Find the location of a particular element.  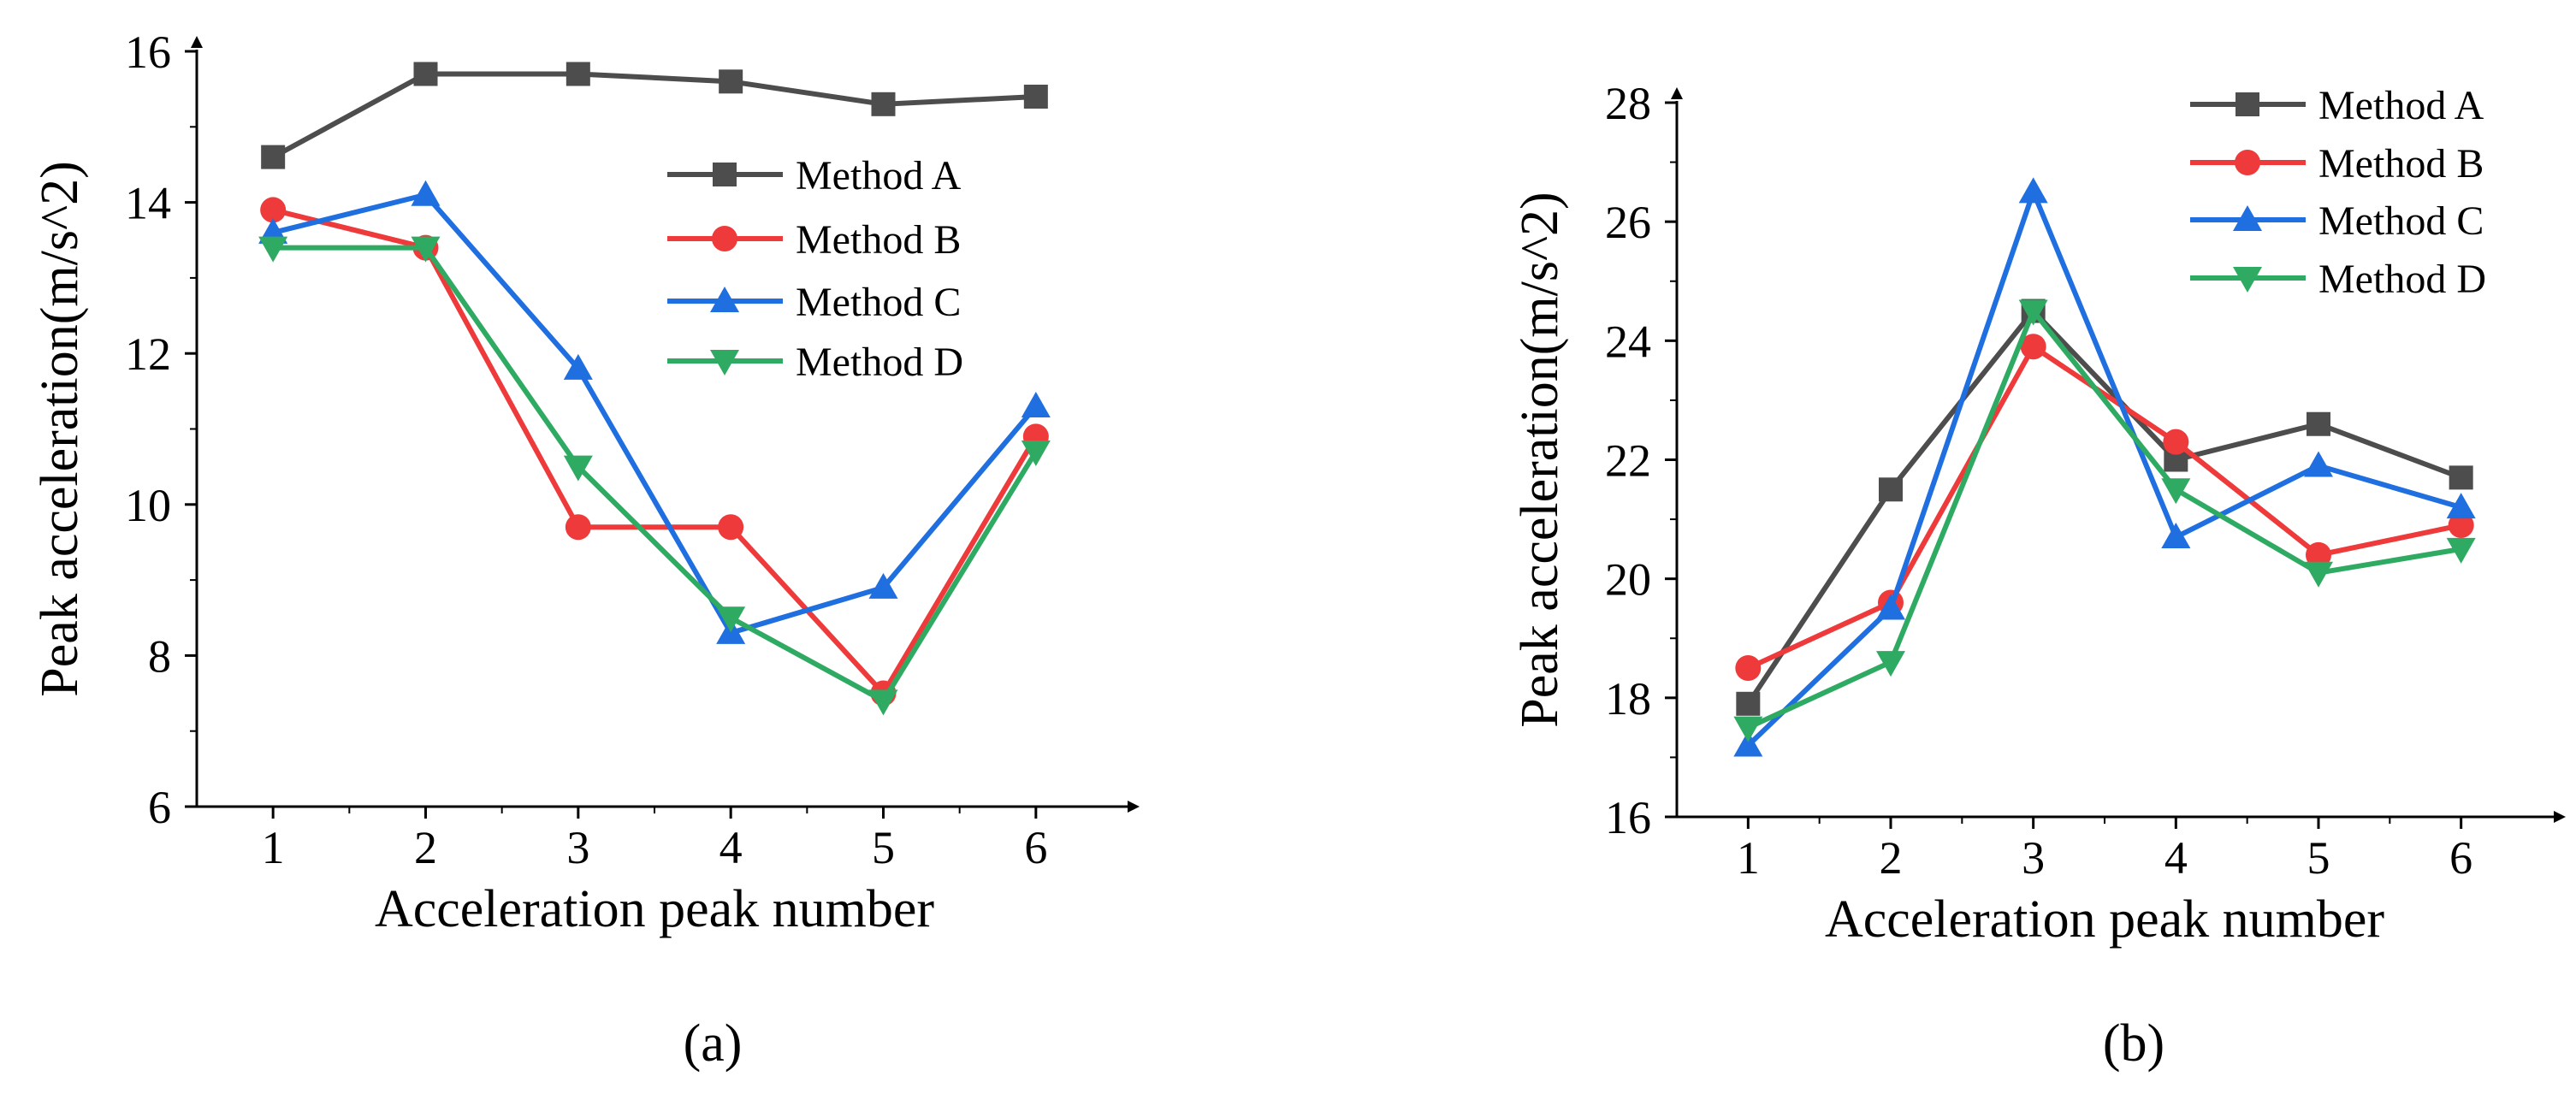

y-tick-label: 12 is located at coordinates (148, 354).